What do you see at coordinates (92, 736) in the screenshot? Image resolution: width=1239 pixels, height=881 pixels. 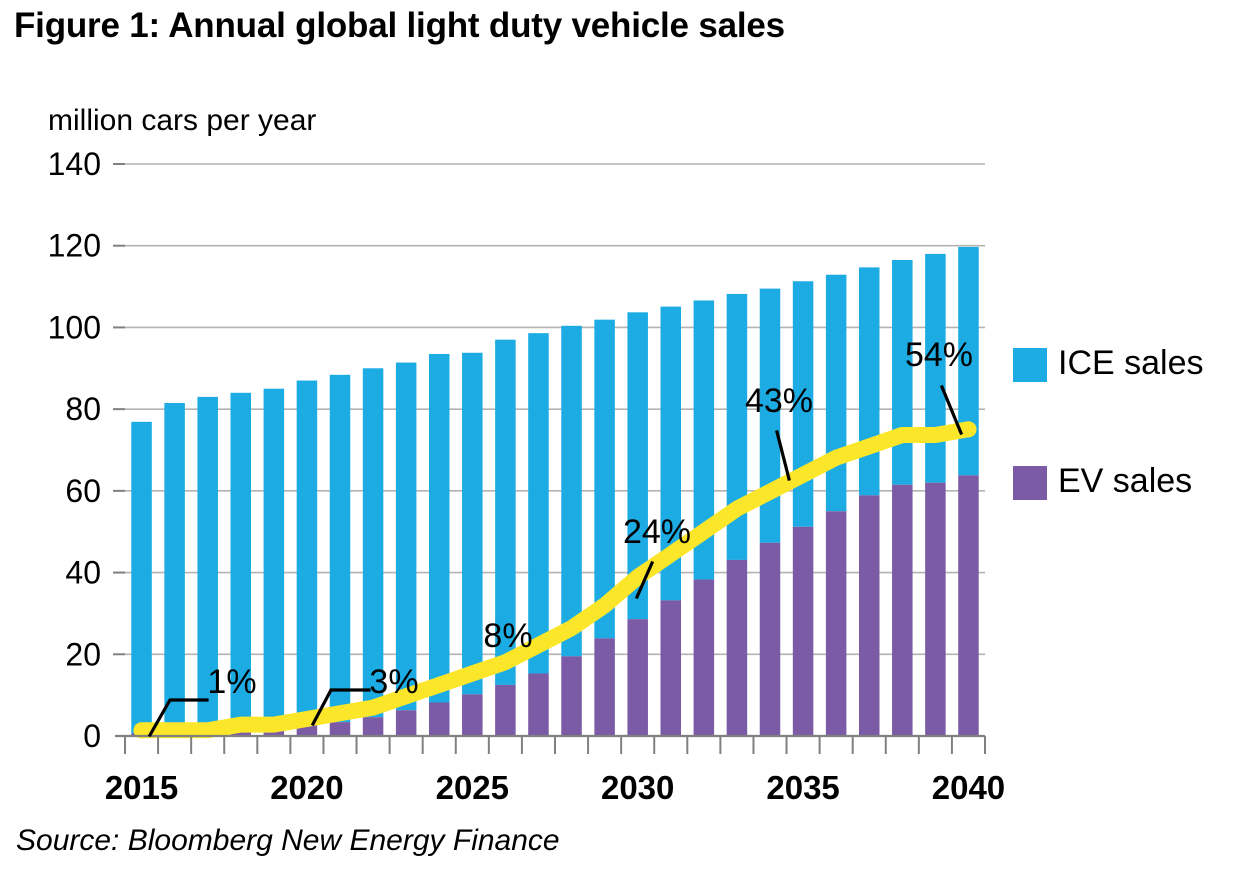 I see `y-tick-label: 0` at bounding box center [92, 736].